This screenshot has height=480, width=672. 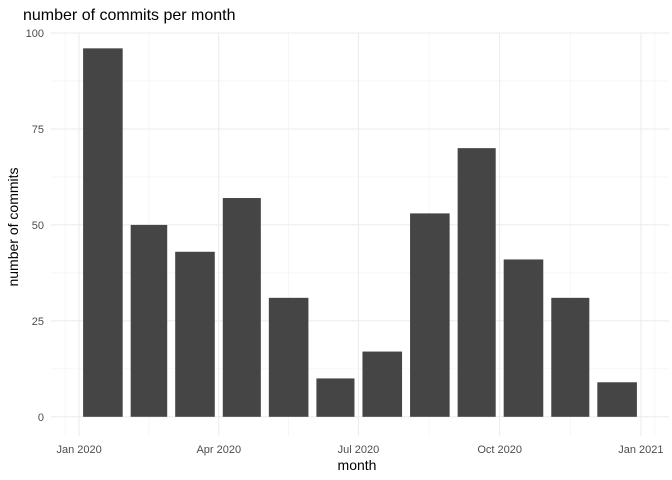 I want to click on x-tick-label: Apr 2020, so click(x=218, y=450).